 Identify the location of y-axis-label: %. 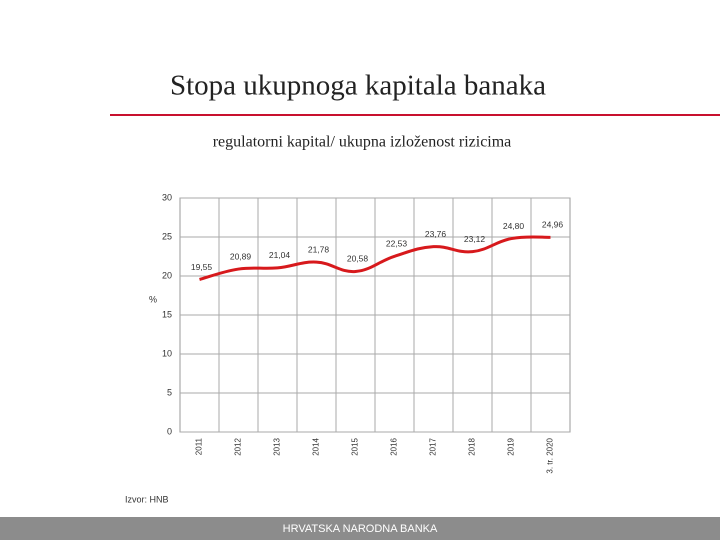
(153, 299).